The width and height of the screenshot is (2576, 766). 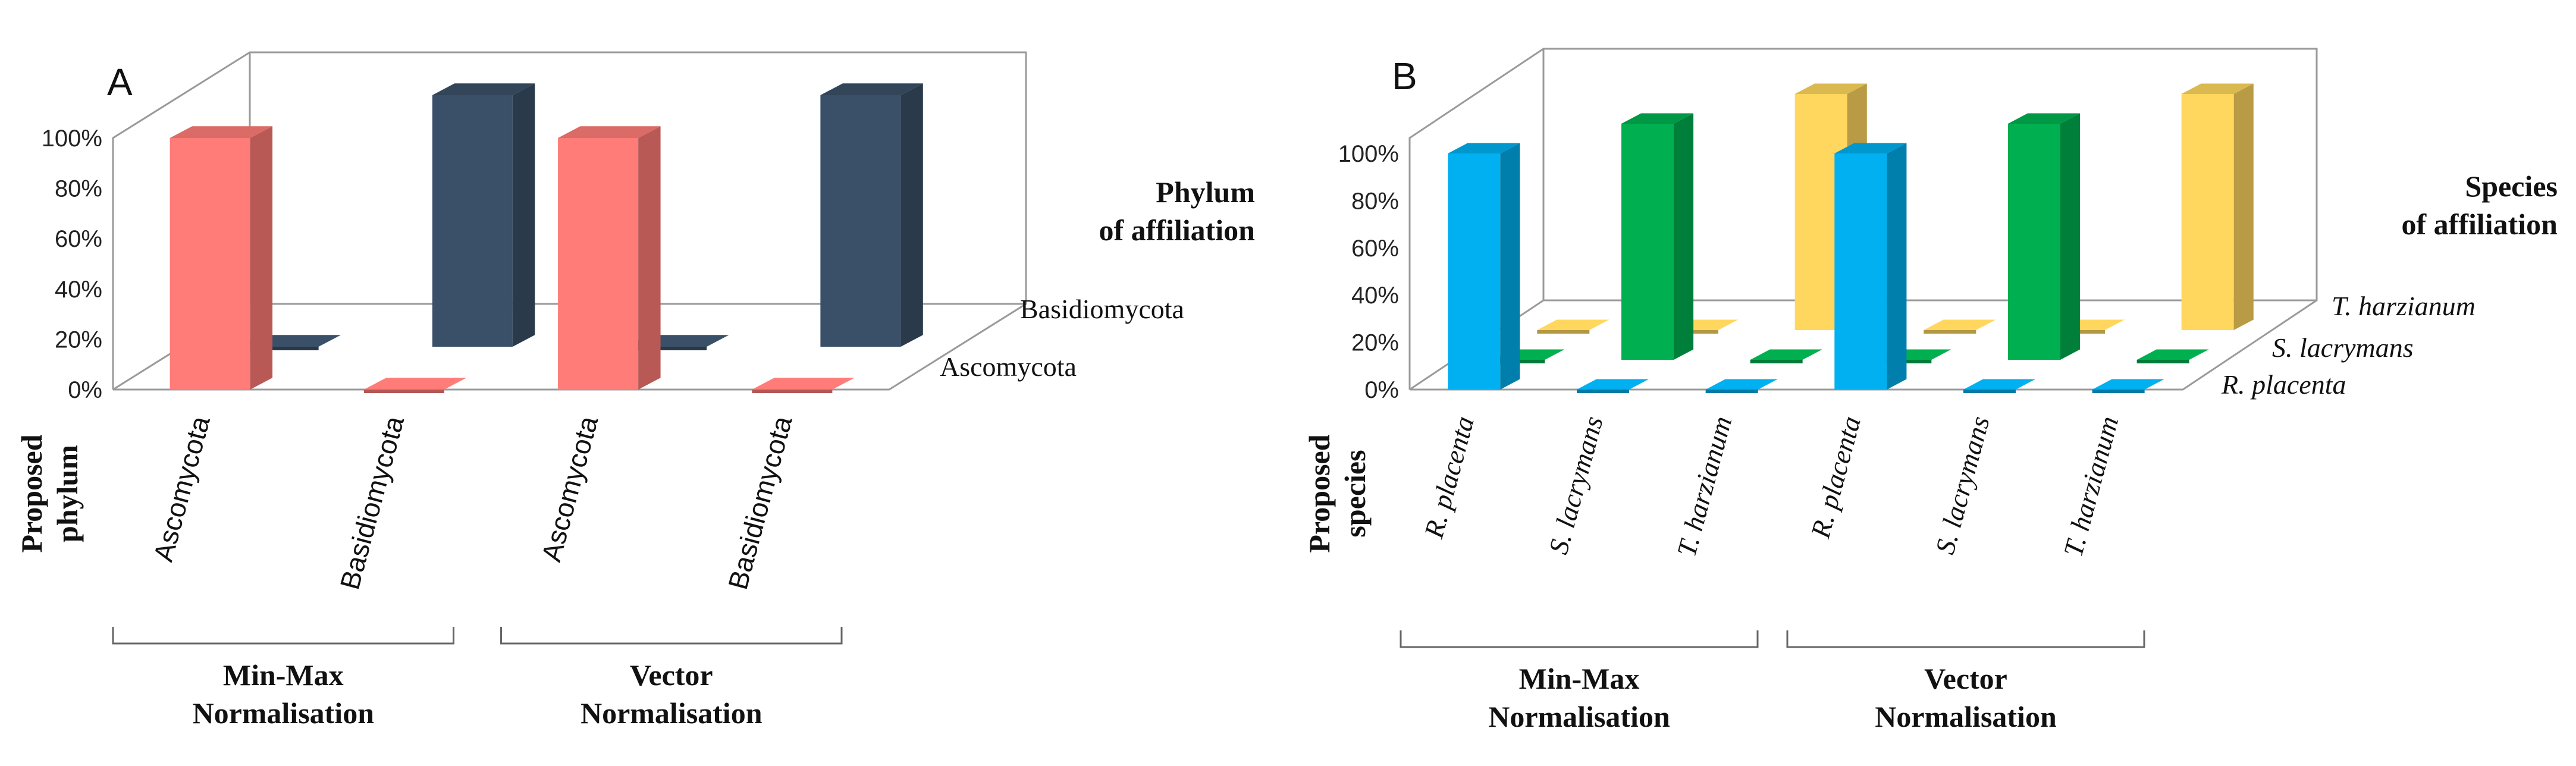 I want to click on bar-r--placenta-5, so click(x=2128, y=386).